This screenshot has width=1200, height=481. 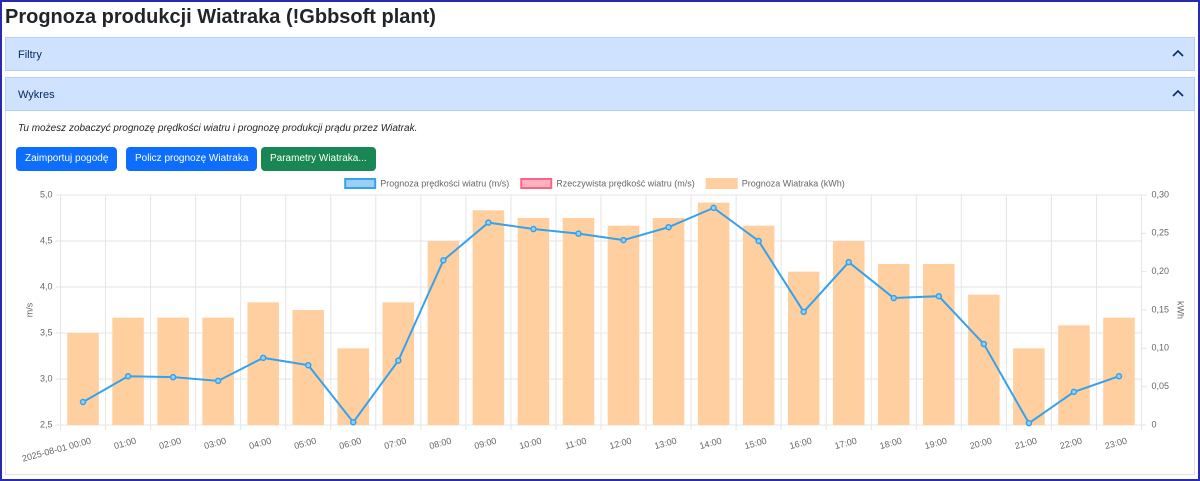 What do you see at coordinates (620, 443) in the screenshot?
I see `x-tick-label: 12:00` at bounding box center [620, 443].